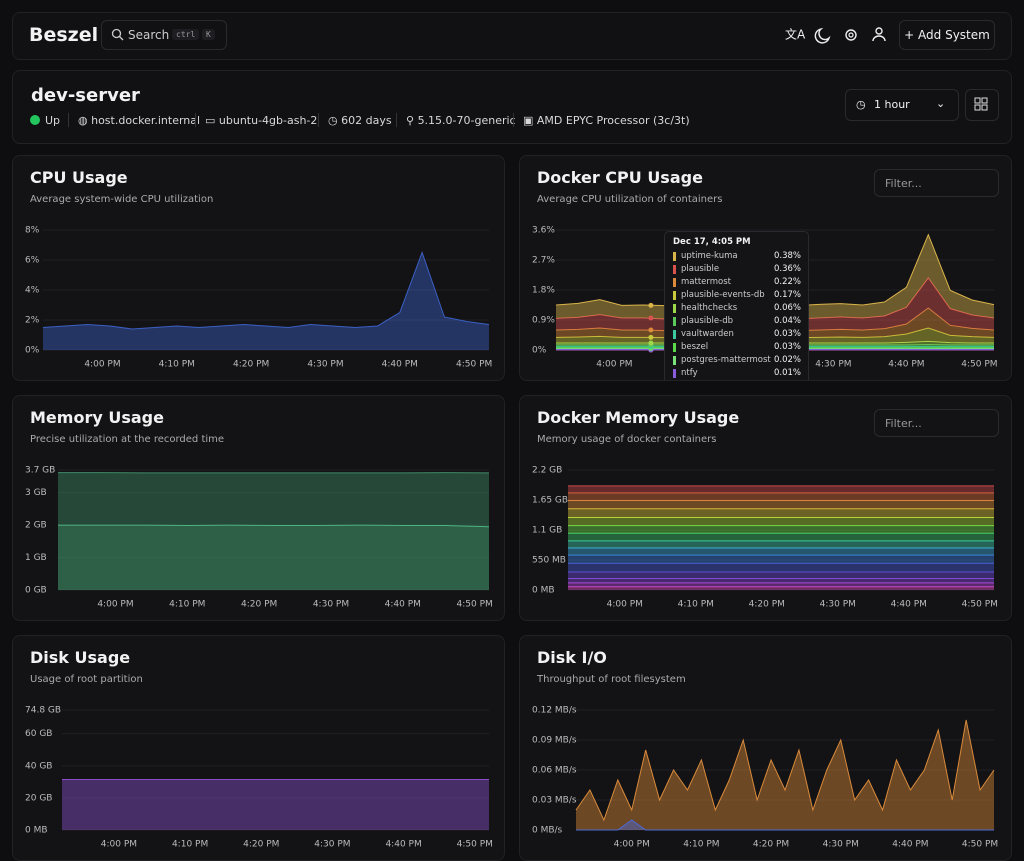 The height and width of the screenshot is (861, 1024). What do you see at coordinates (366, 120) in the screenshot?
I see `uptime-text: 602 days` at bounding box center [366, 120].